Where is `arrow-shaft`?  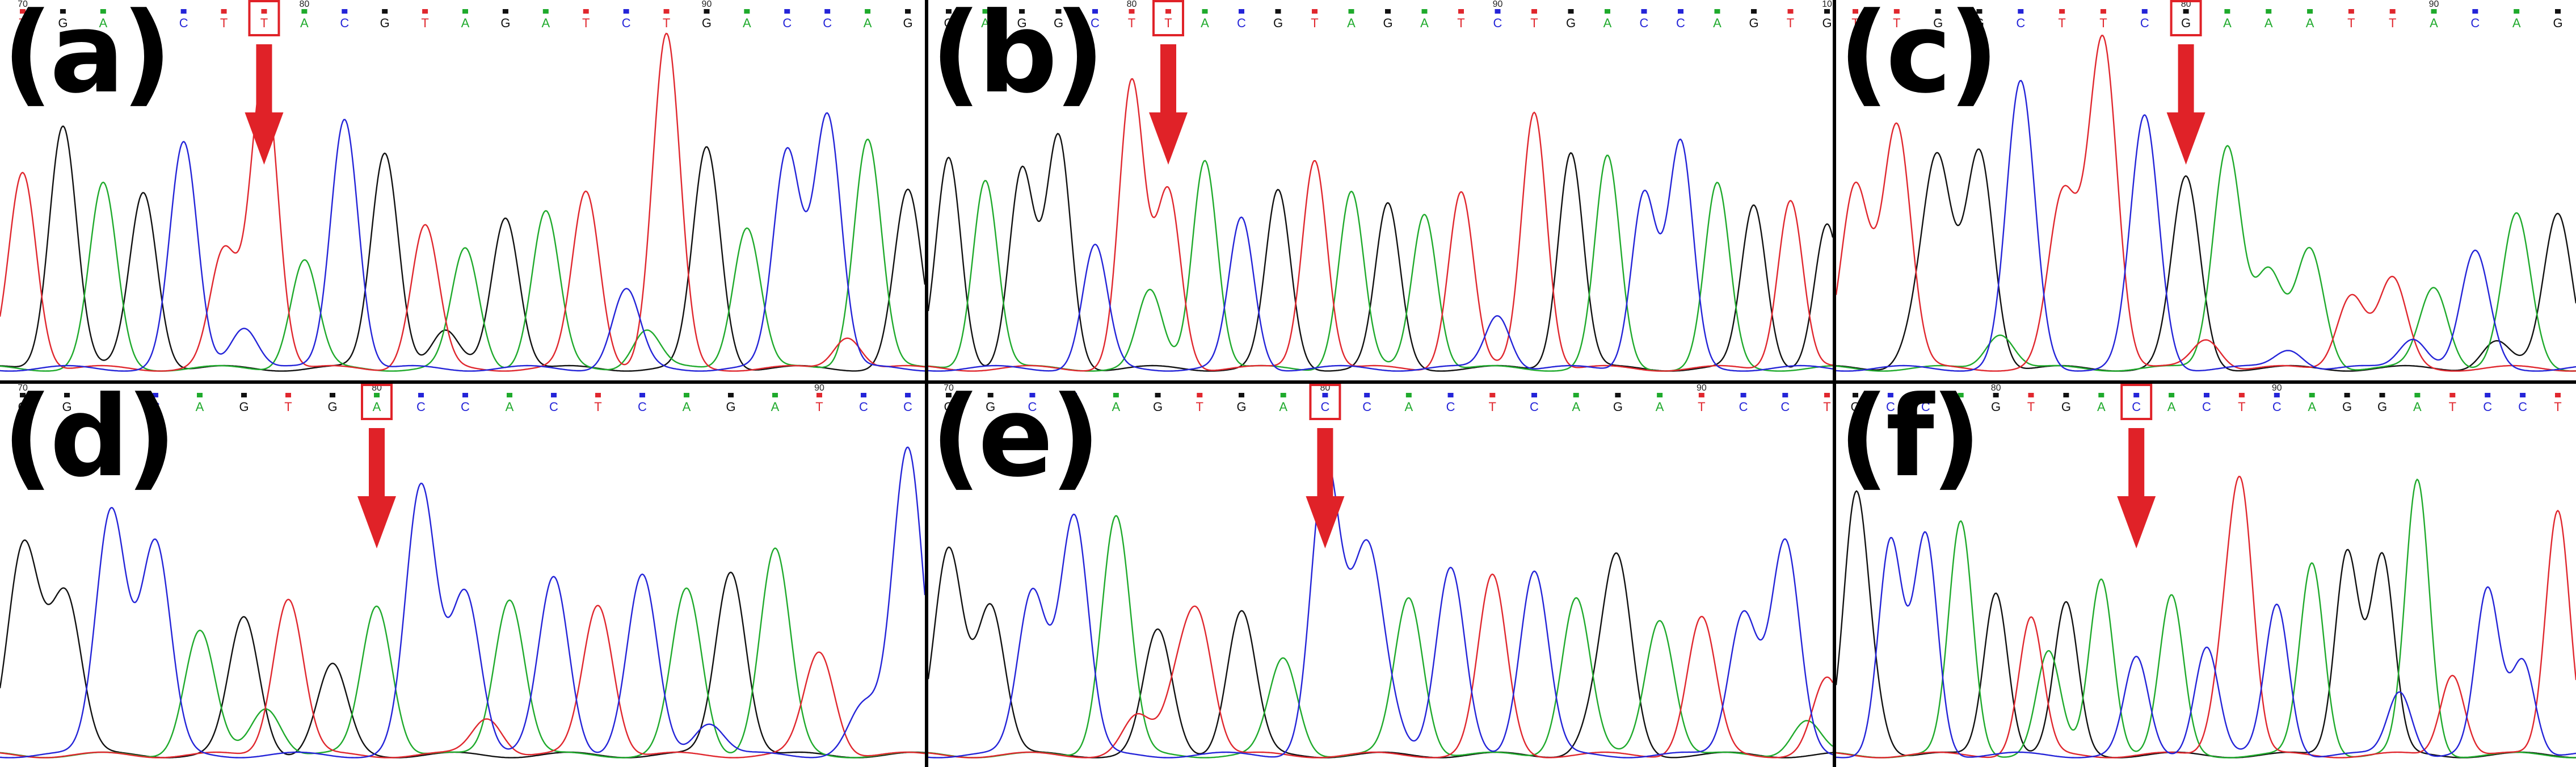 arrow-shaft is located at coordinates (1325, 462).